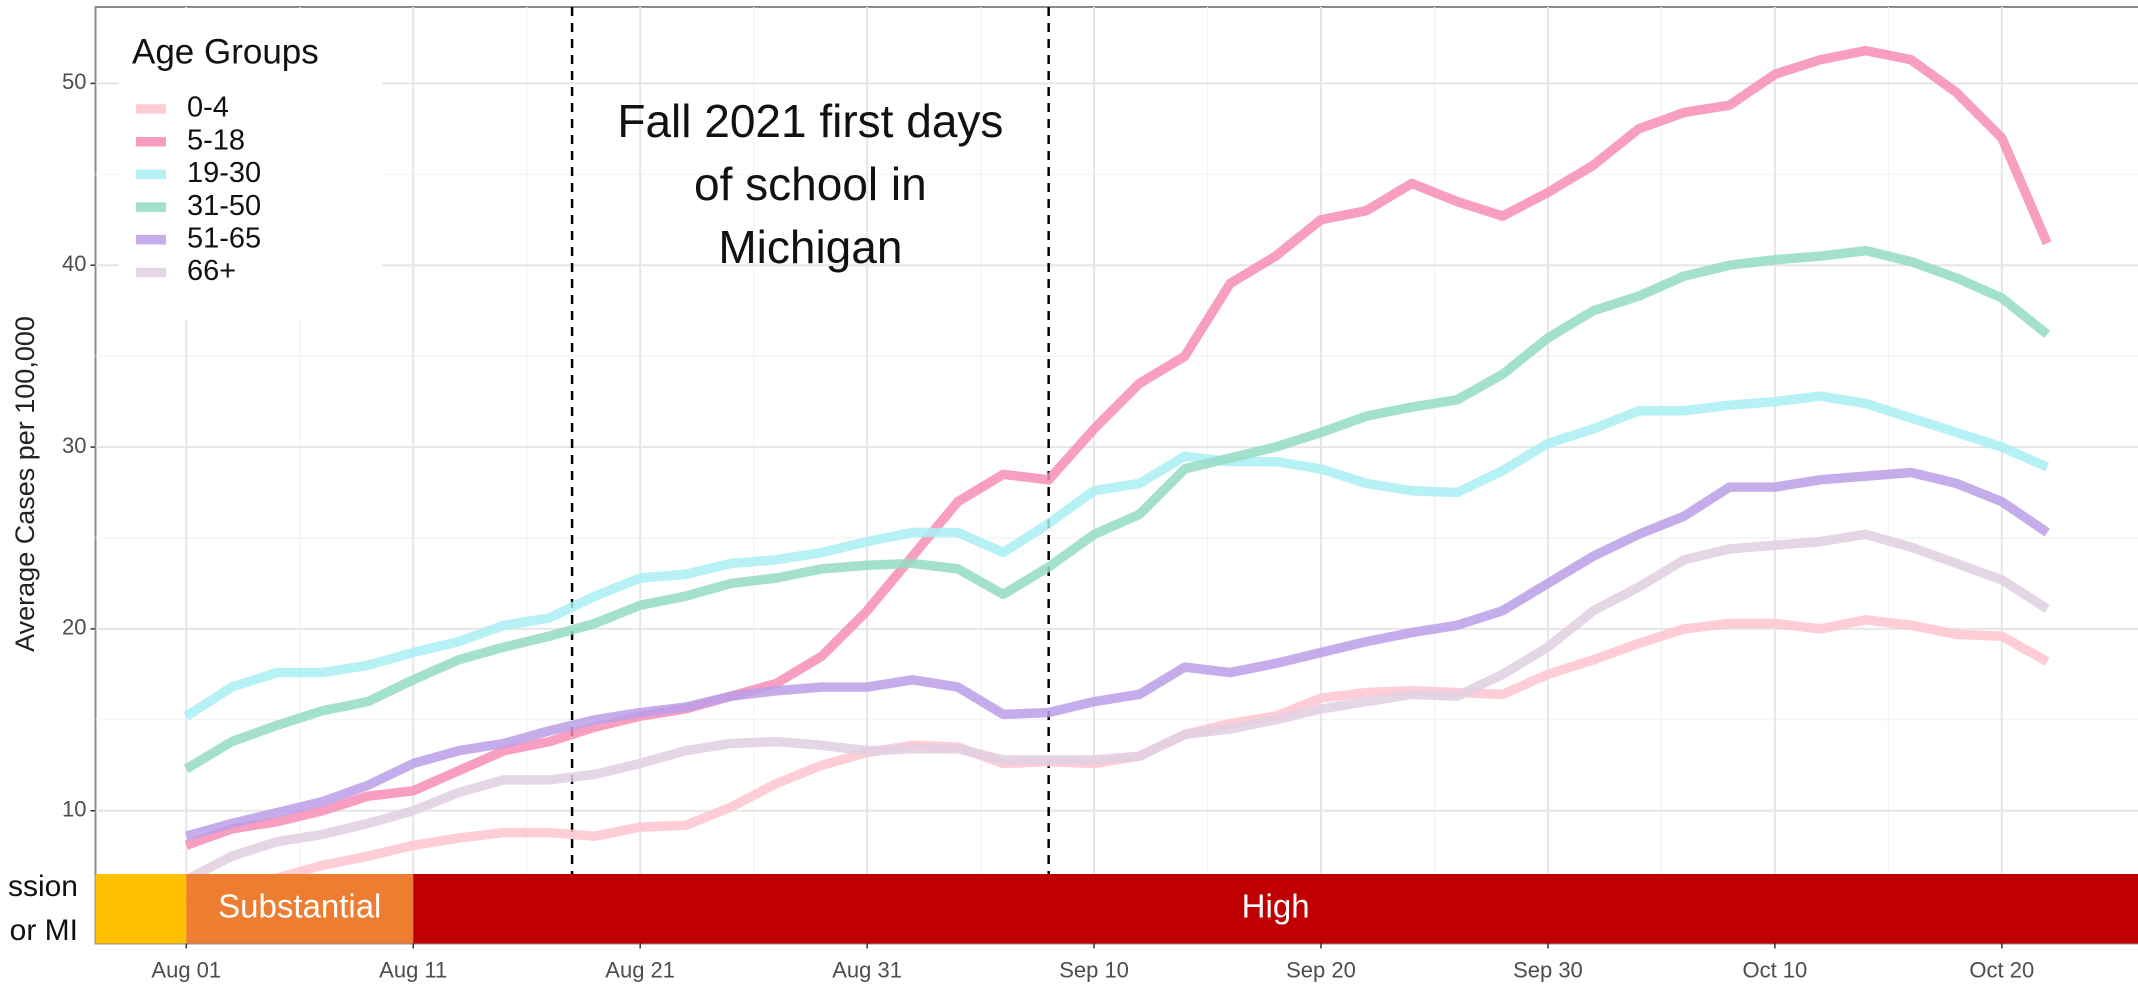  I want to click on y-tick-label: 30, so click(74, 445).